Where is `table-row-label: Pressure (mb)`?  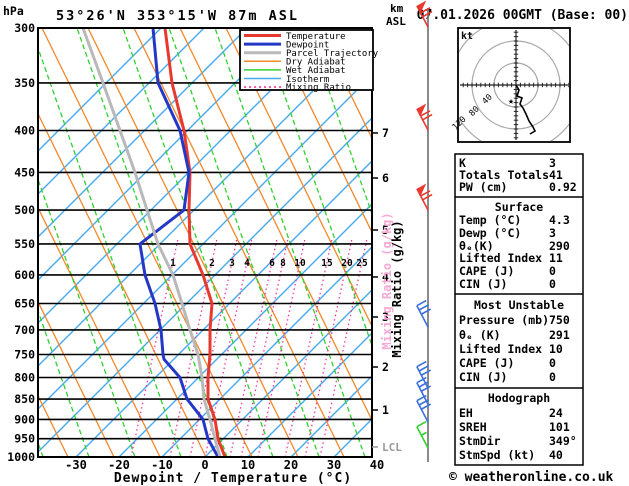
table-row-label: Pressure (mb) is located at coordinates (504, 320).